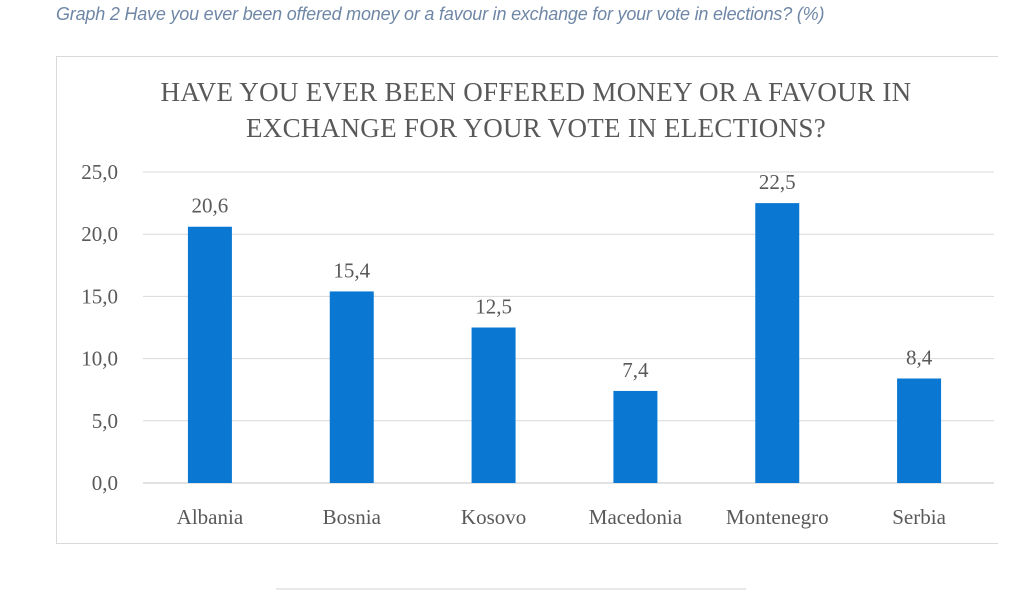  What do you see at coordinates (99, 359) in the screenshot?
I see `y-tick-label: 10,0` at bounding box center [99, 359].